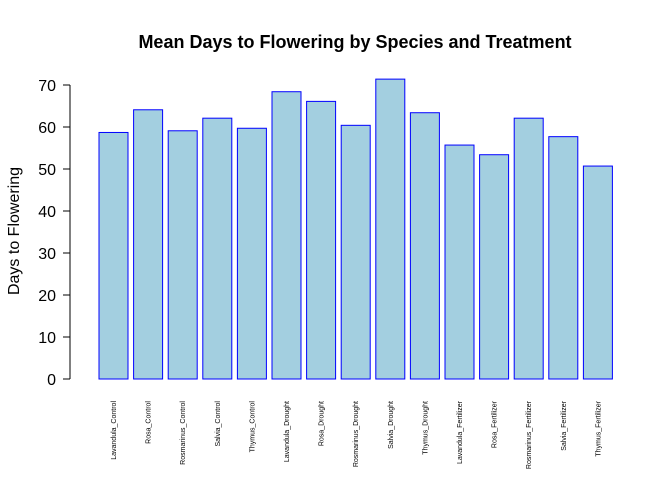 This screenshot has width=672, height=480. What do you see at coordinates (182, 255) in the screenshot?
I see `bar-rosmarinus-control` at bounding box center [182, 255].